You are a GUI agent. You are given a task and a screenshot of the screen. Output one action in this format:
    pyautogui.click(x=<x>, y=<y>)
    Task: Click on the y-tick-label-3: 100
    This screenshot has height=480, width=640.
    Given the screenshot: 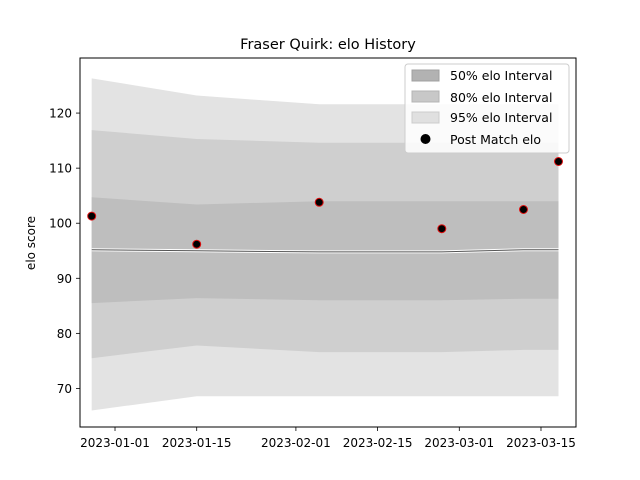 What is the action you would take?
    pyautogui.click(x=60, y=224)
    